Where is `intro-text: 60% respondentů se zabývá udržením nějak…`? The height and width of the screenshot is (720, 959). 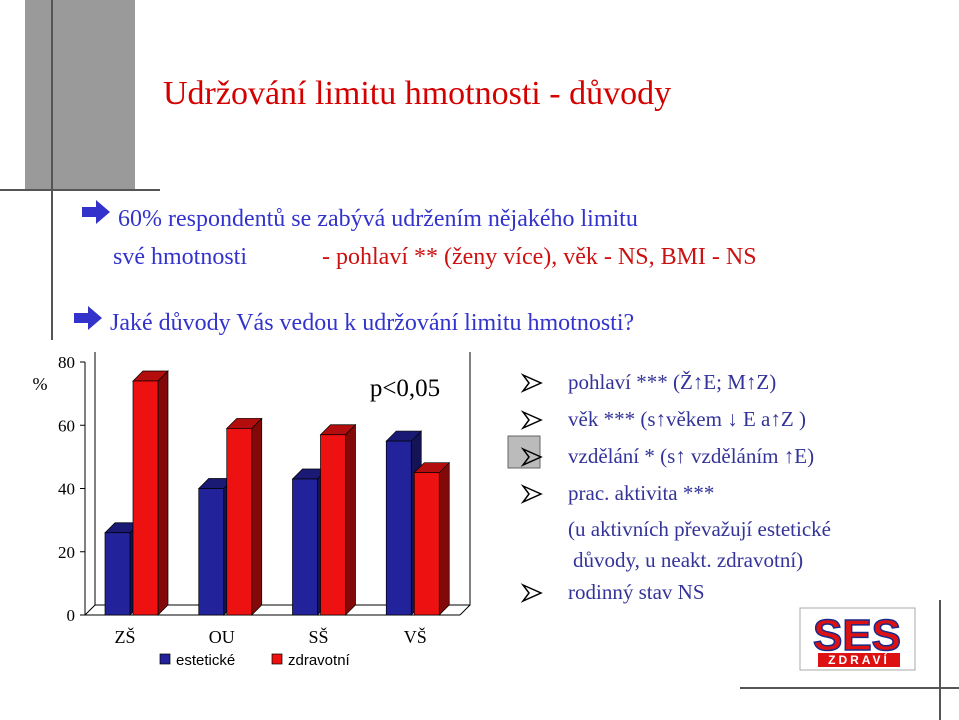 intro-text: 60% respondentů se zabývá udržením nějak… is located at coordinates (378, 219).